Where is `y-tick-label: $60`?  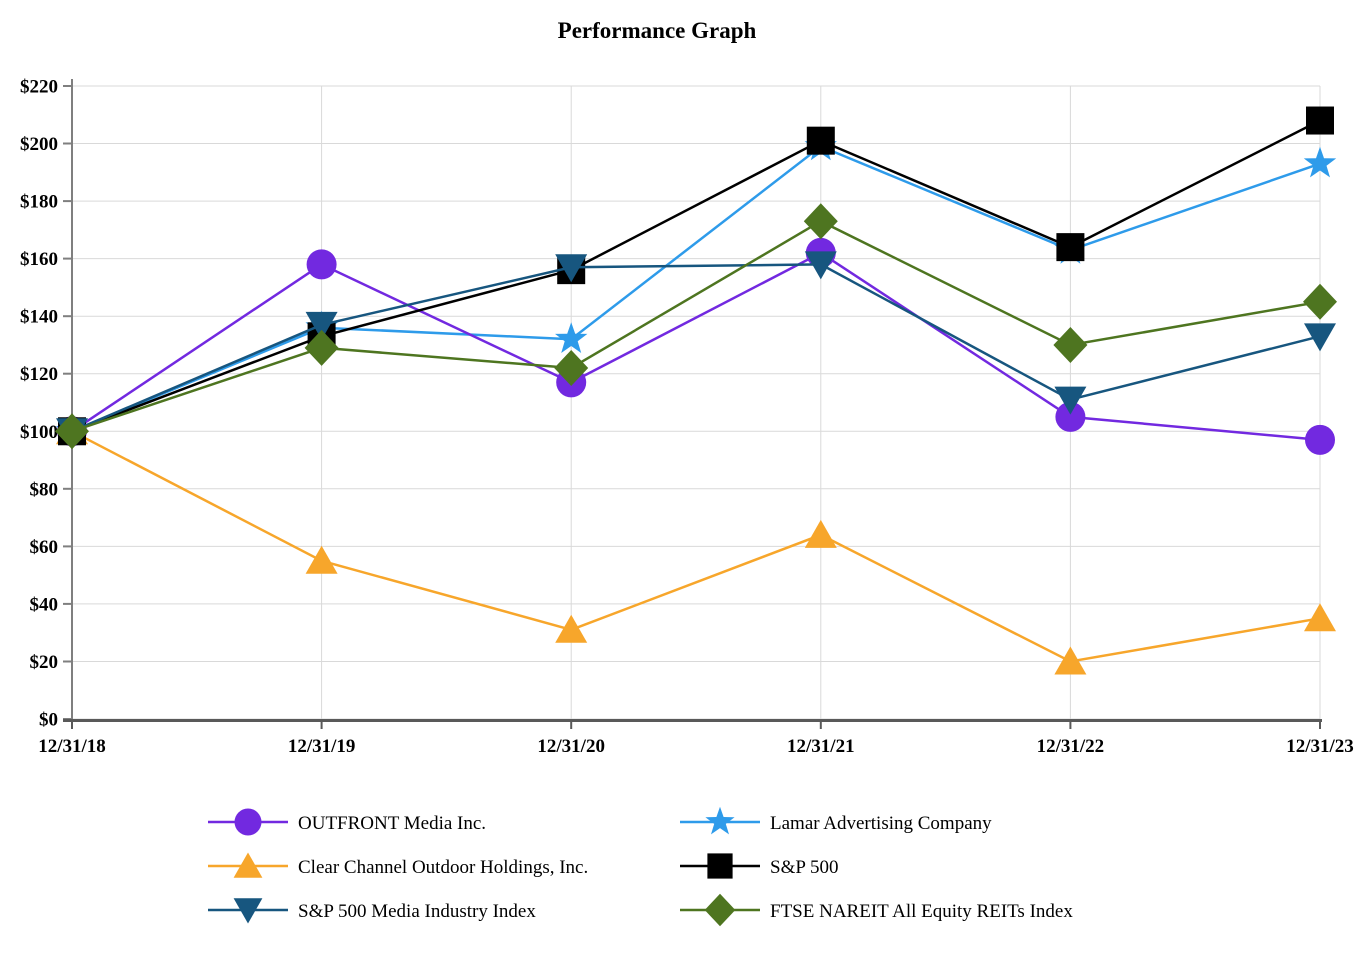
y-tick-label: $60 is located at coordinates (44, 547).